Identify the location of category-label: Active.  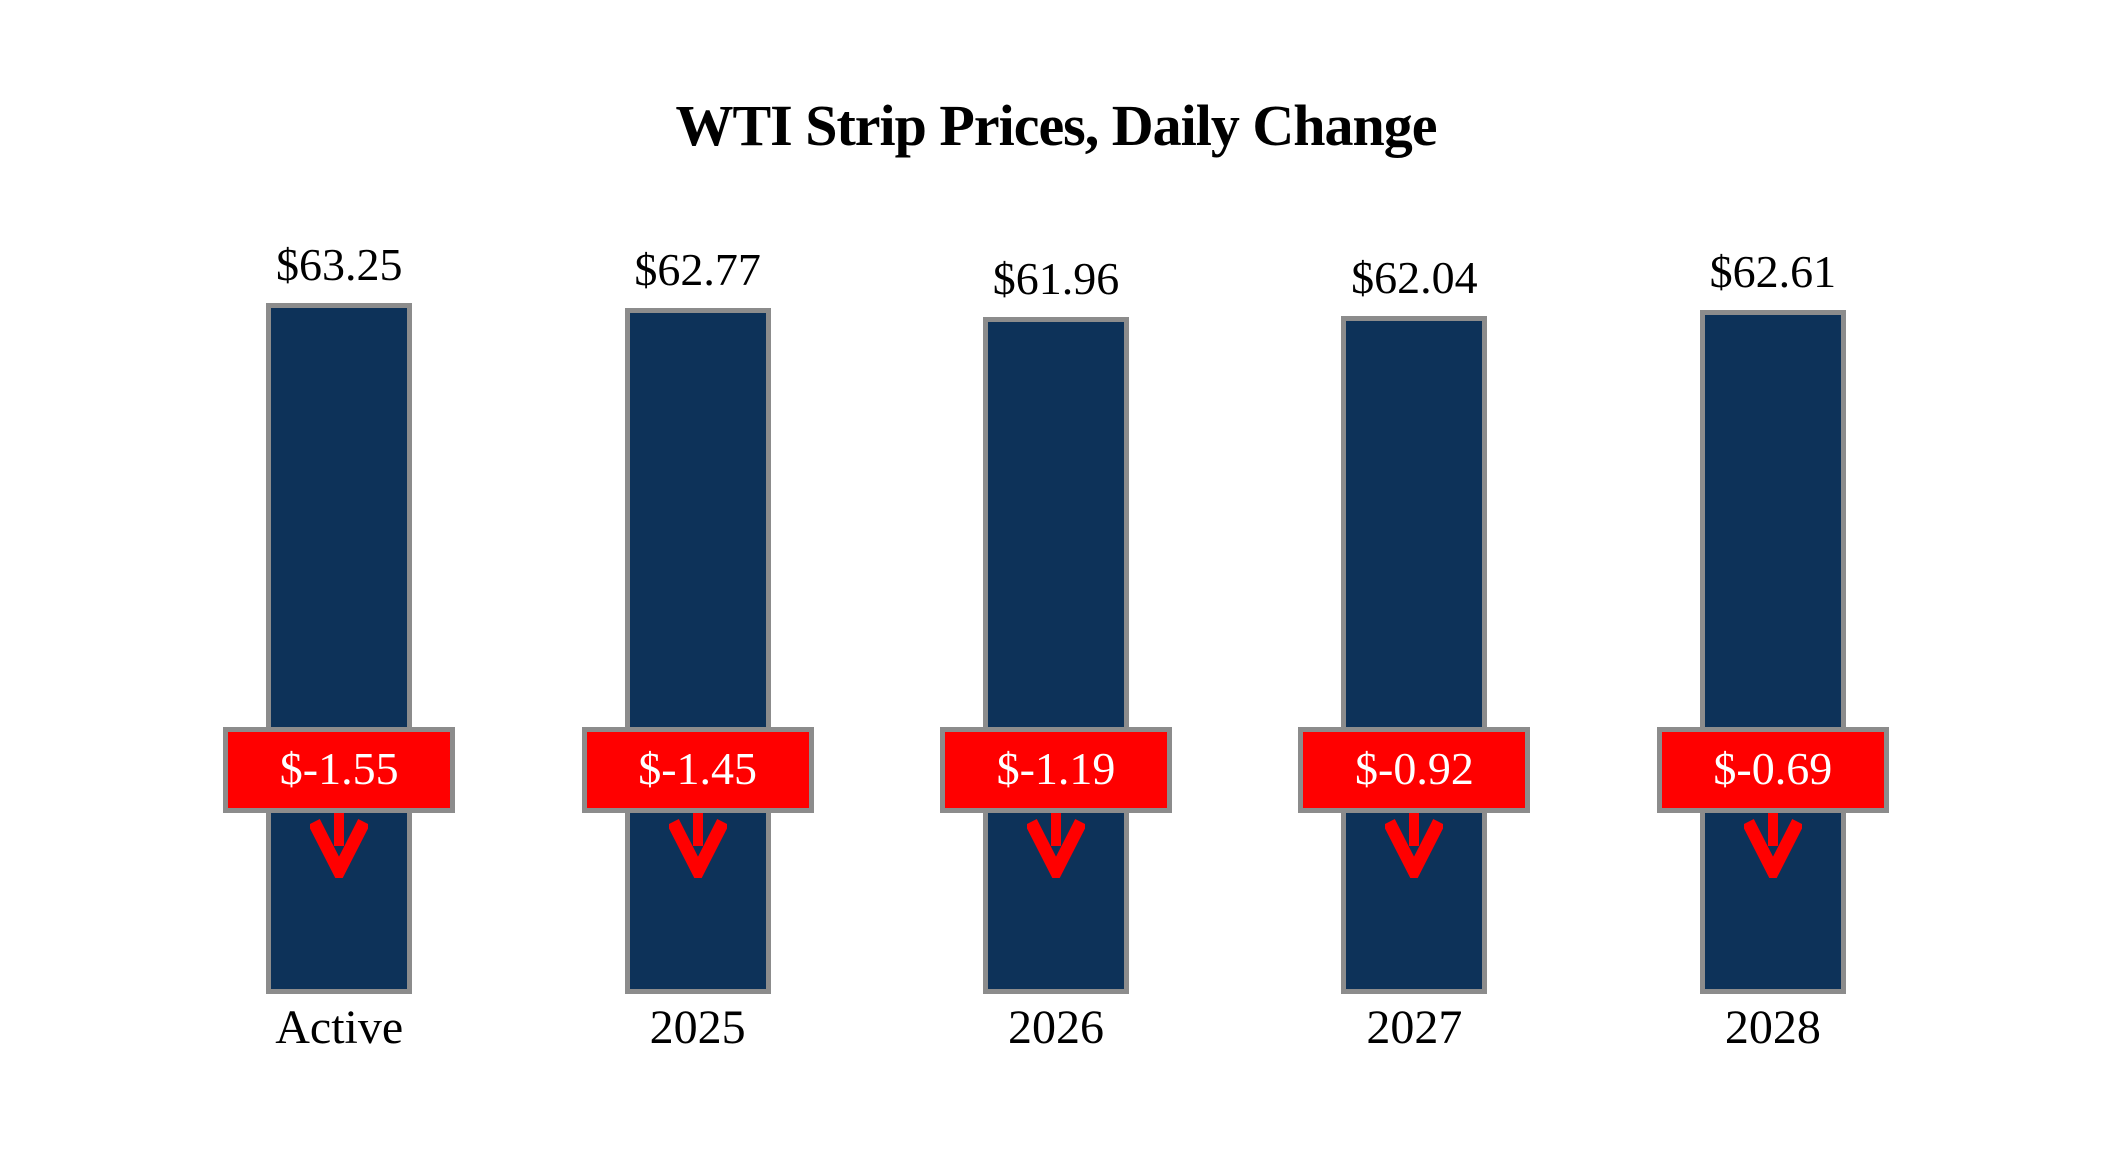
(339, 1027).